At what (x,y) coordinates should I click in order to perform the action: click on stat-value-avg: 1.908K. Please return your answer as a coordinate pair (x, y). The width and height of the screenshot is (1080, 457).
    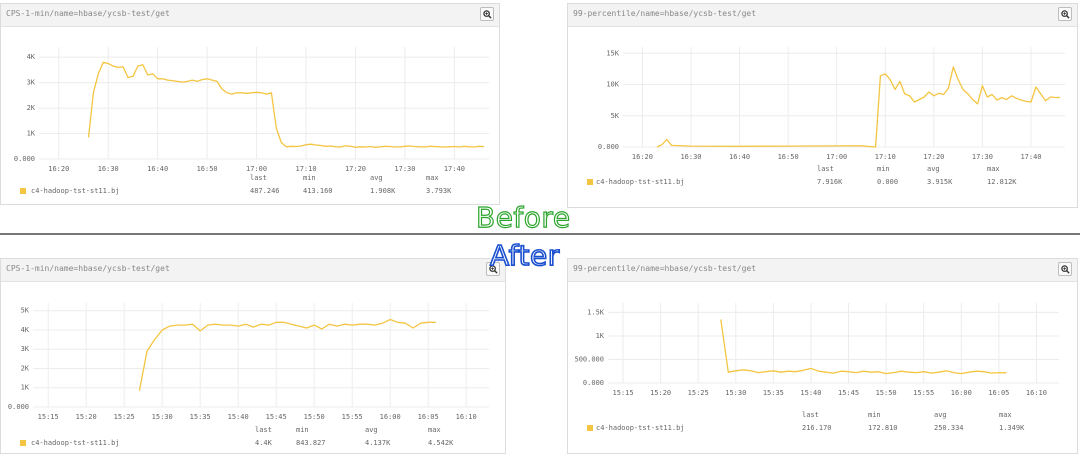
    Looking at the image, I should click on (383, 191).